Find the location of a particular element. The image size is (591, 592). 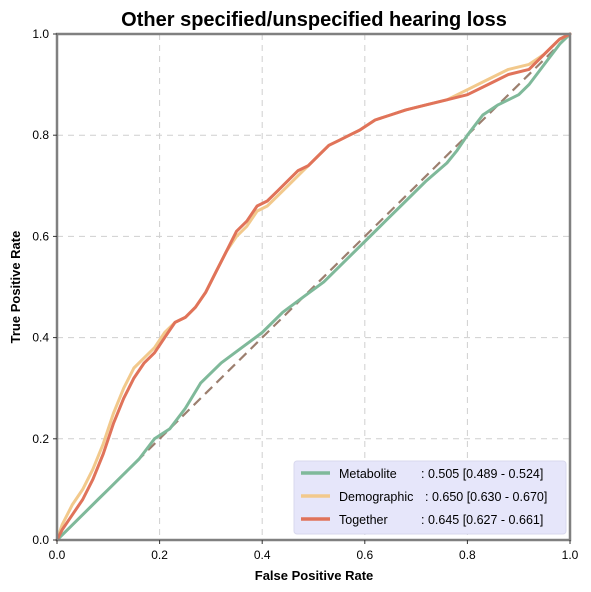

y-axis-label: True Positive Rate is located at coordinates (15, 287).